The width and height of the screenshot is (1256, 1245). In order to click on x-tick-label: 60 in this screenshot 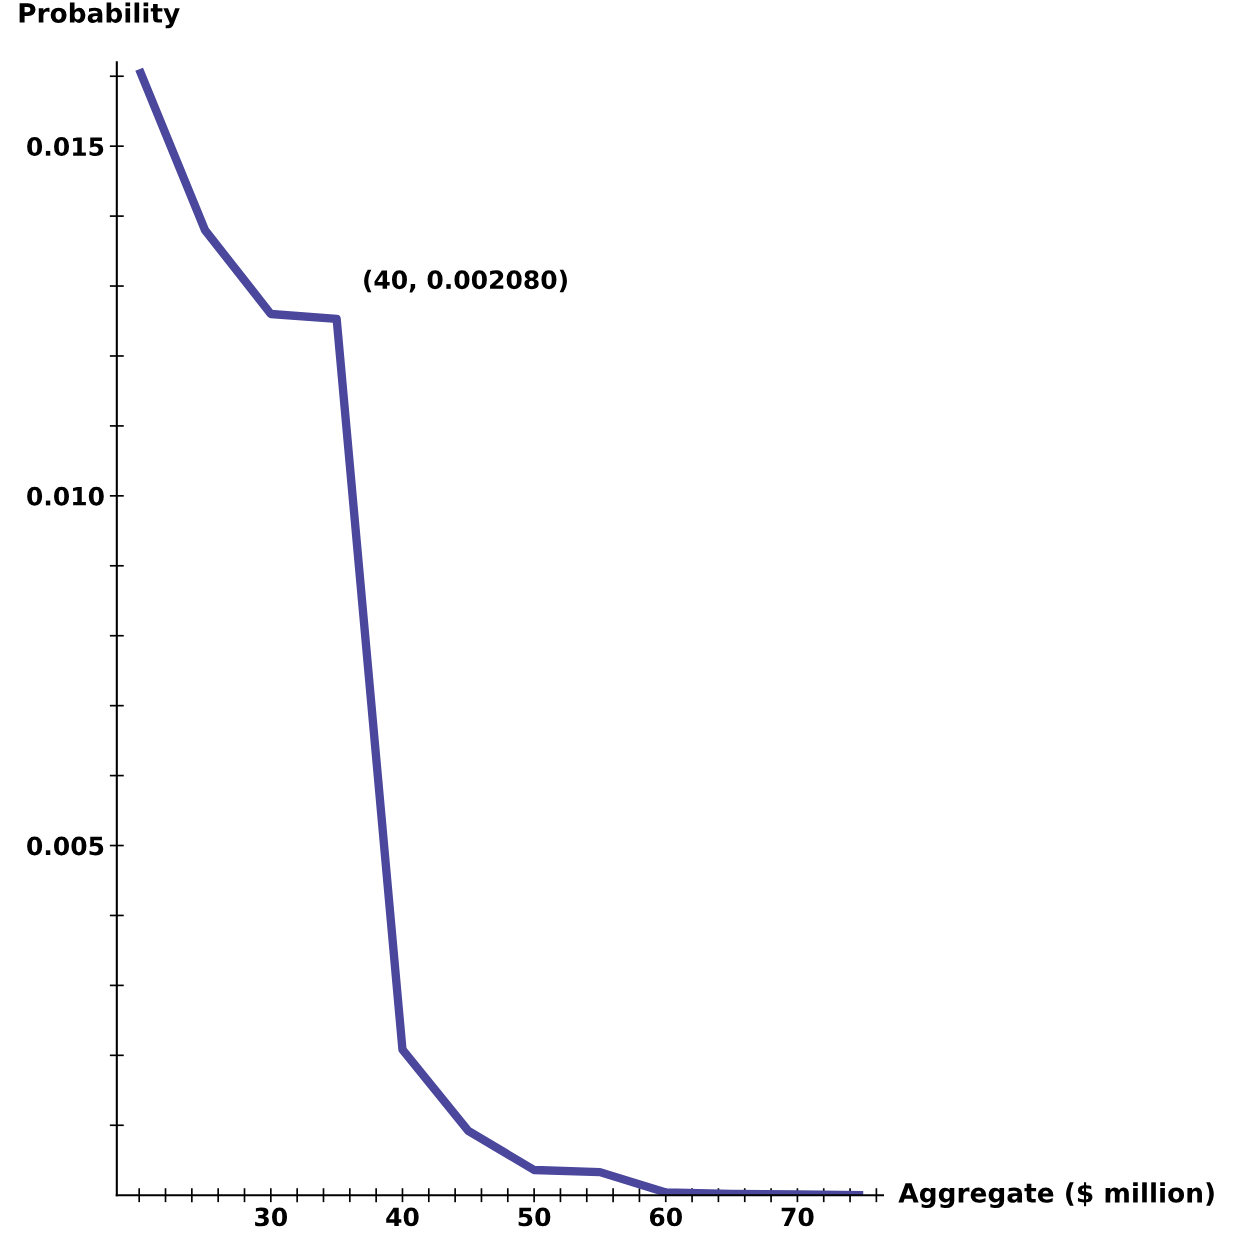, I will do `click(665, 1217)`.